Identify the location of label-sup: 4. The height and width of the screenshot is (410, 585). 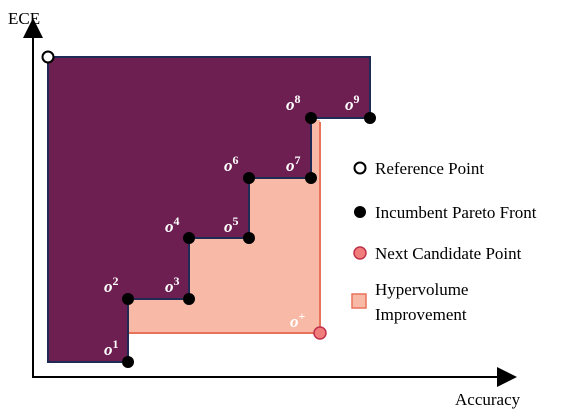
(177, 221).